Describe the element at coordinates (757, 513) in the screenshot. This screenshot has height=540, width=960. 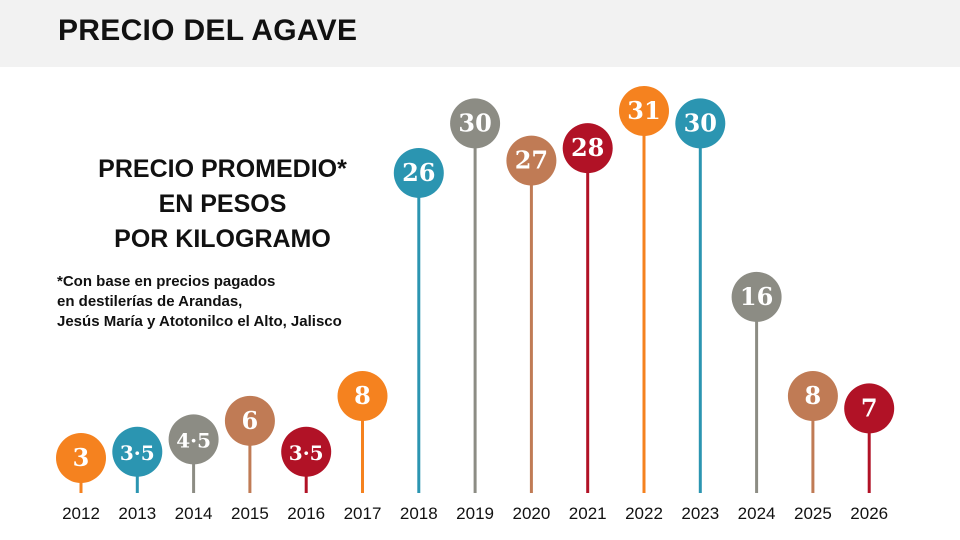
I see `x-tick-label: 2024` at that location.